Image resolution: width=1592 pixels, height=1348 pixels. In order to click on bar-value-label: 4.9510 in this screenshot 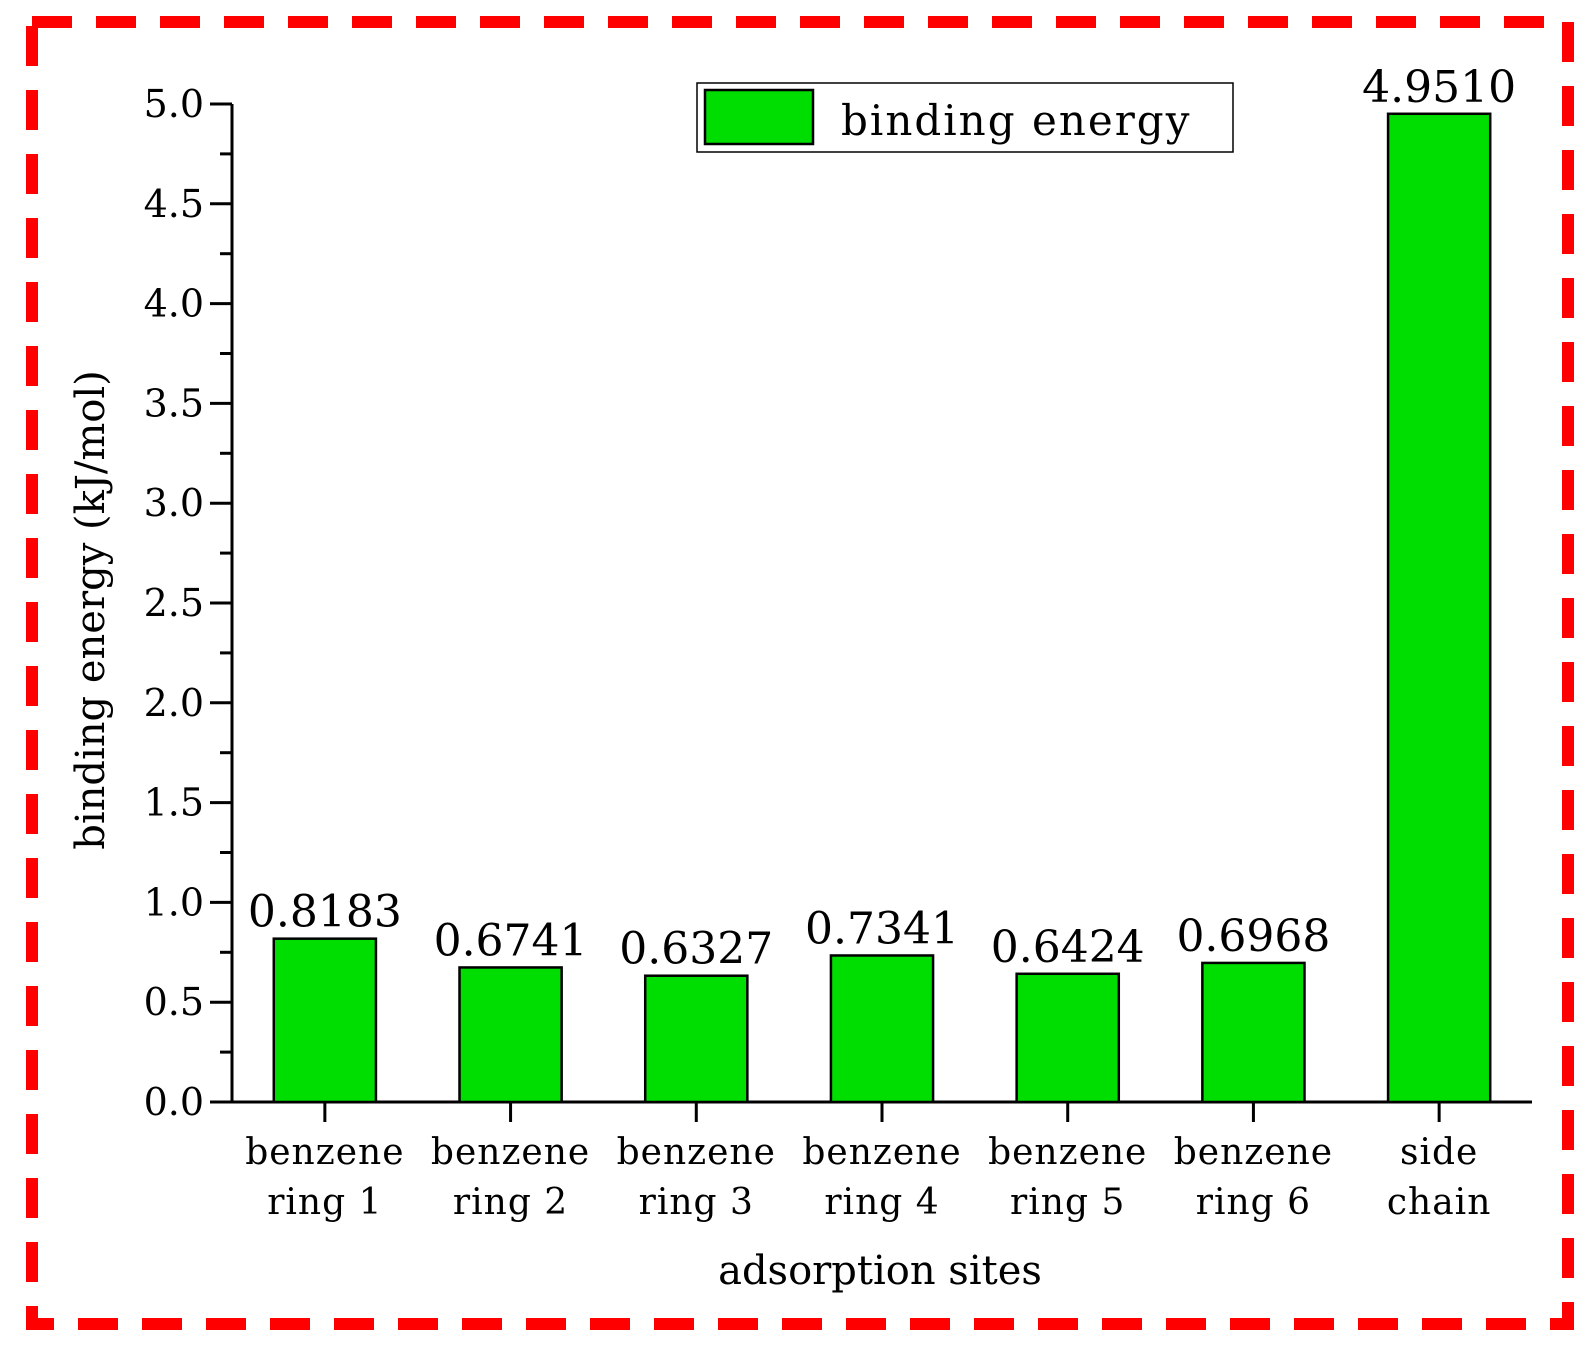, I will do `click(1439, 87)`.